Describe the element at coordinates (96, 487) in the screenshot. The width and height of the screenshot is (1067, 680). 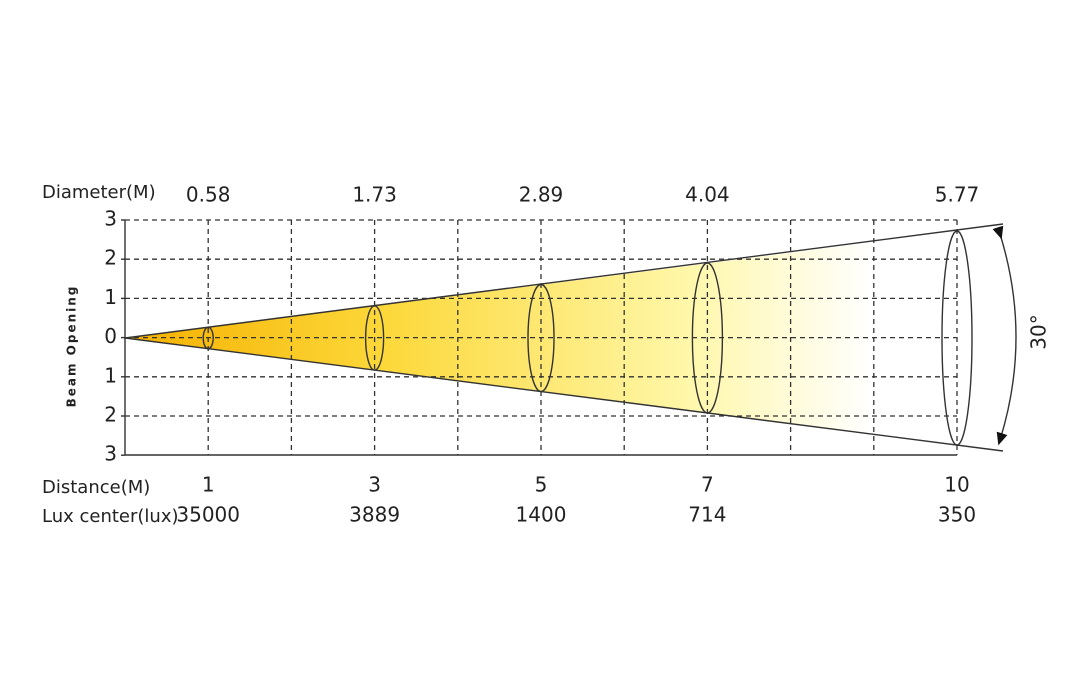
I see `distance-label: Distance(M)` at that location.